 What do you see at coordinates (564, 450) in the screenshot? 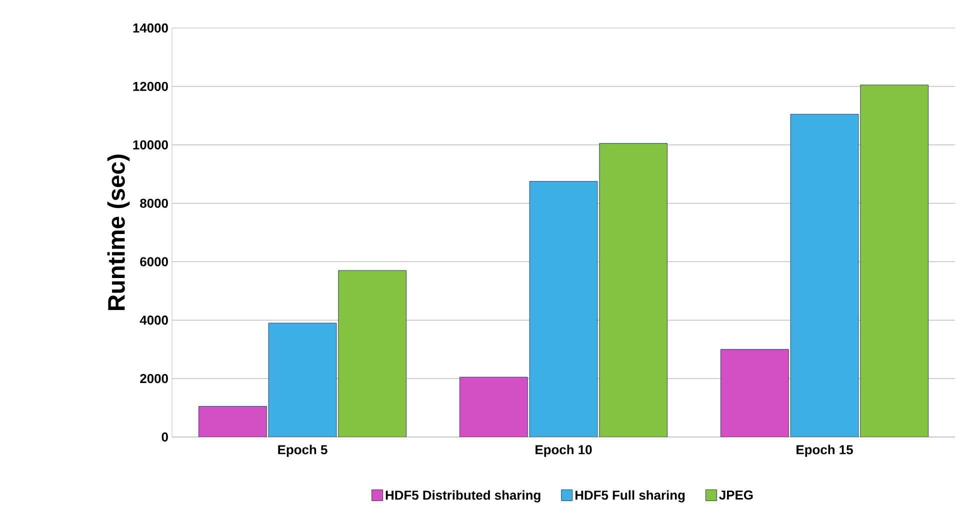
I see `x-tick-label: Epoch 10` at bounding box center [564, 450].